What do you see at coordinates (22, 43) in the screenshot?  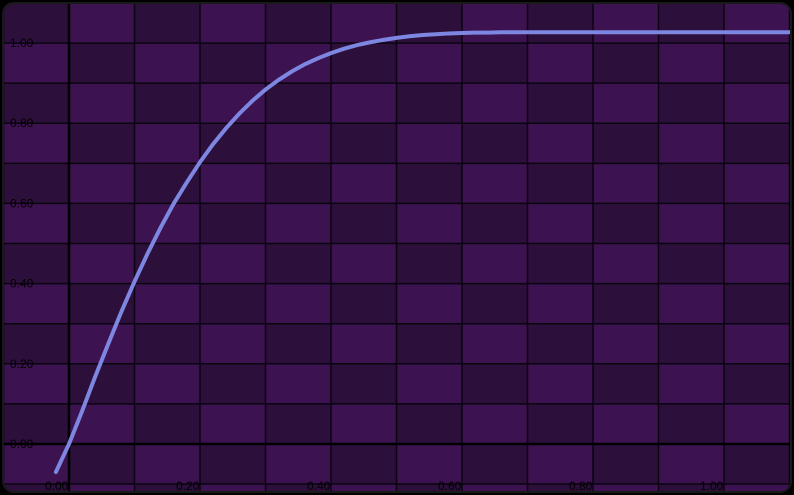 I see `y-tick-label: 1.00` at bounding box center [22, 43].